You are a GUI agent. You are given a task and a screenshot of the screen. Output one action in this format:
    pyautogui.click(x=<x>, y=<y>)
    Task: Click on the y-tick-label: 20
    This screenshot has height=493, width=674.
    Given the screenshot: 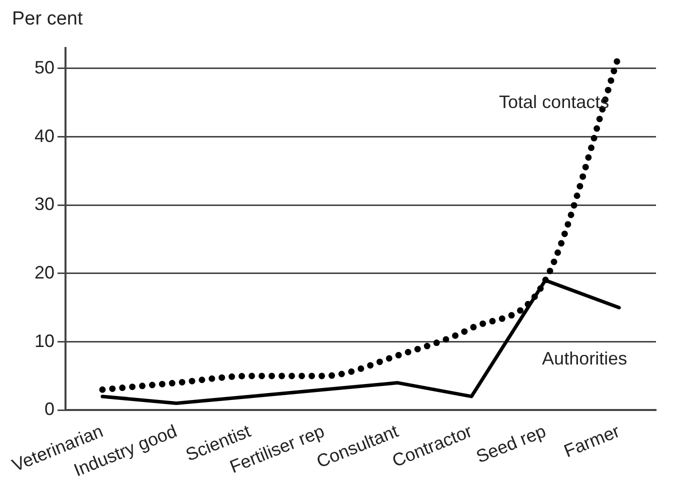 What is the action you would take?
    pyautogui.click(x=44, y=272)
    